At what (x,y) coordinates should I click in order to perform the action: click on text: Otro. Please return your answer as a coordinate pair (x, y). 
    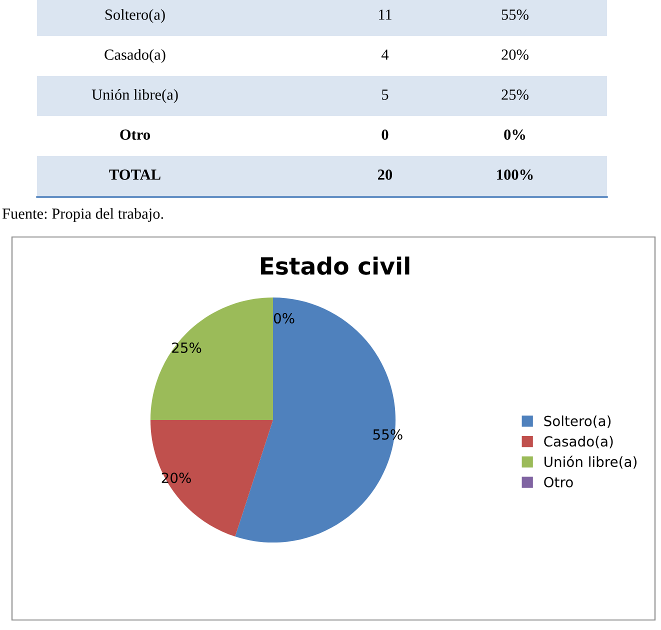
    Looking at the image, I should click on (135, 135).